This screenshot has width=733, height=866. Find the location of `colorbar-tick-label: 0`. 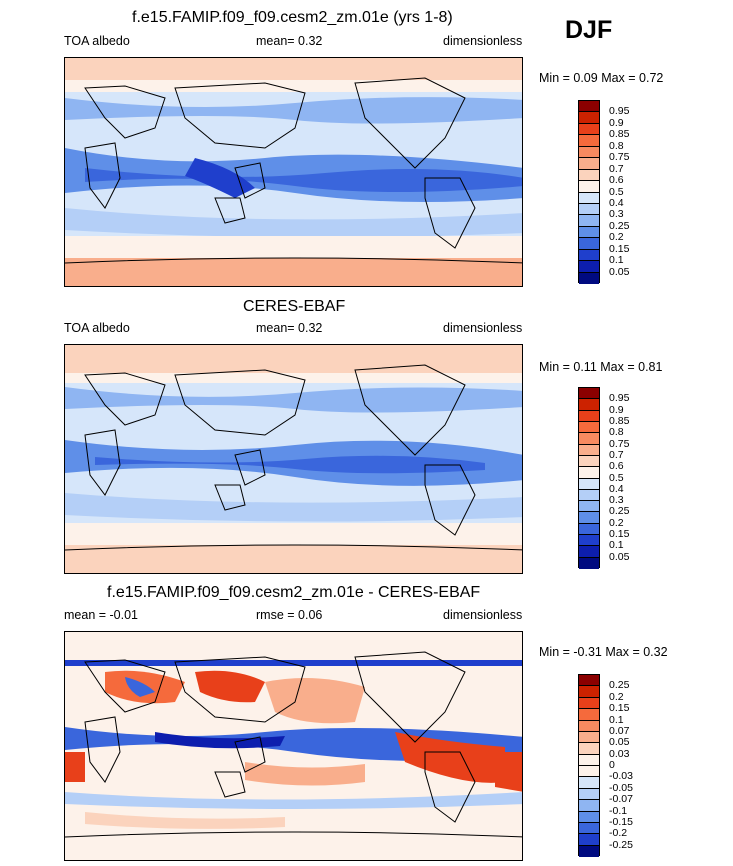

colorbar-tick-label: 0 is located at coordinates (612, 765).